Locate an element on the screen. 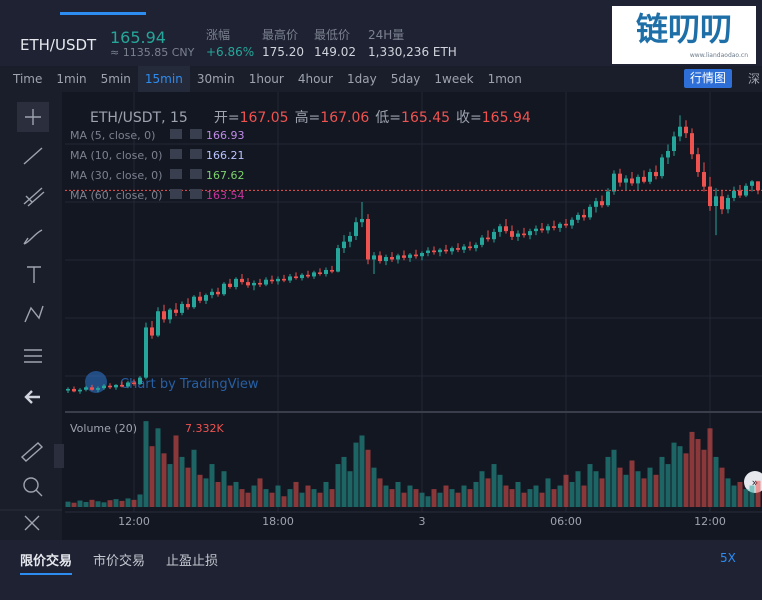 Image resolution: width=762 pixels, height=600 pixels. stat-label: 24H量 is located at coordinates (386, 35).